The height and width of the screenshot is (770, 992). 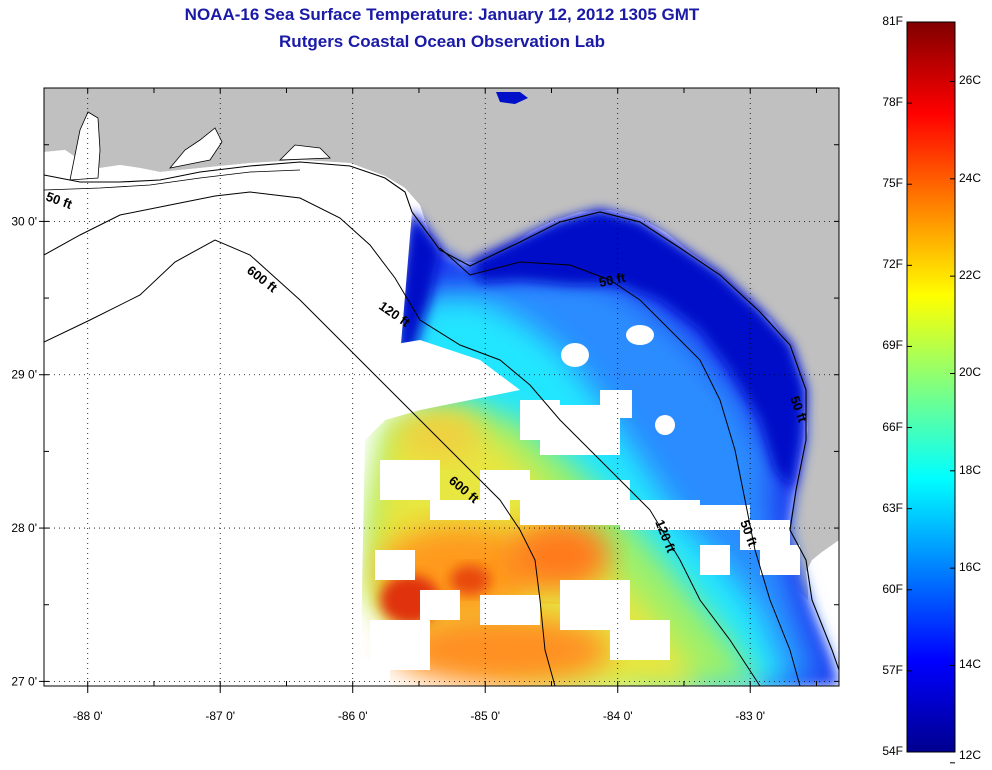 I want to click on colorbar-fahrenheit-label: 60F, so click(x=892, y=588).